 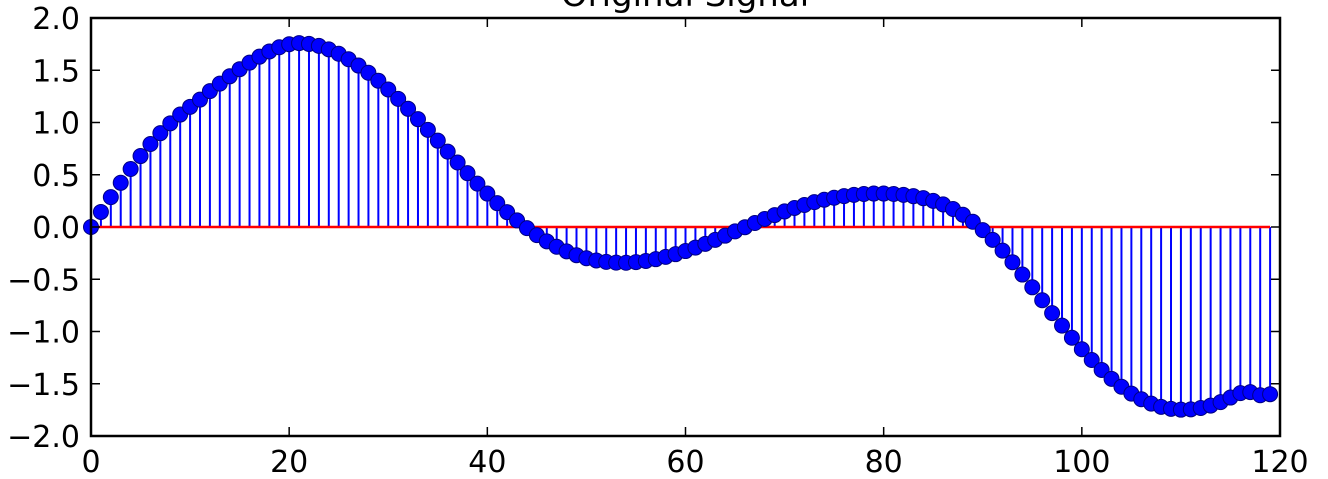 I want to click on x-tick-labels: 0 20 40 60 80 100 120, so click(x=694, y=462).